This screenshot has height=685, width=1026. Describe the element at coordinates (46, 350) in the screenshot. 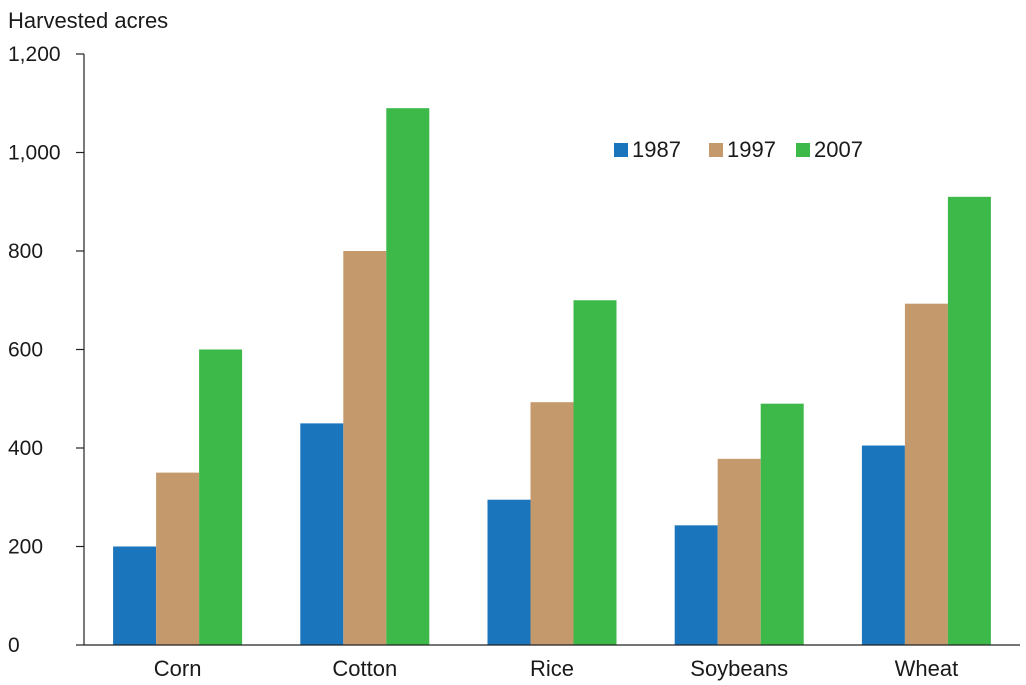

I see `y-axis: 0 200 400 600 800 1,000 1,200` at that location.